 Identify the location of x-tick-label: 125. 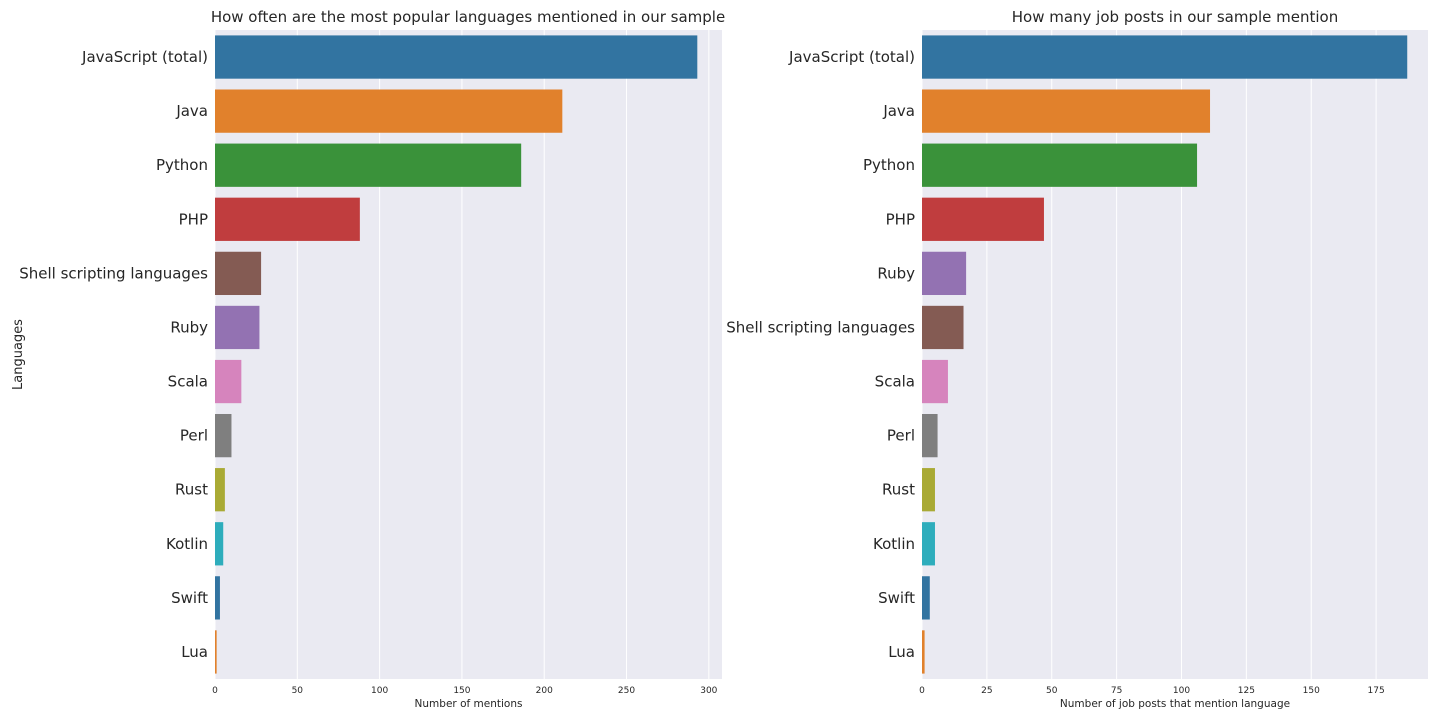
(1246, 691).